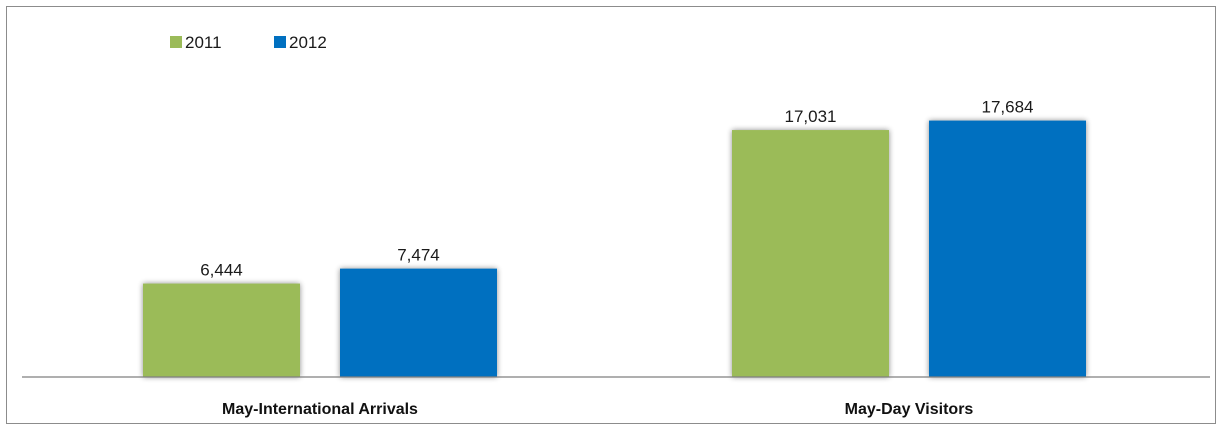 The image size is (1224, 432). Describe the element at coordinates (176, 42) in the screenshot. I see `legend-swatch-2011` at that location.